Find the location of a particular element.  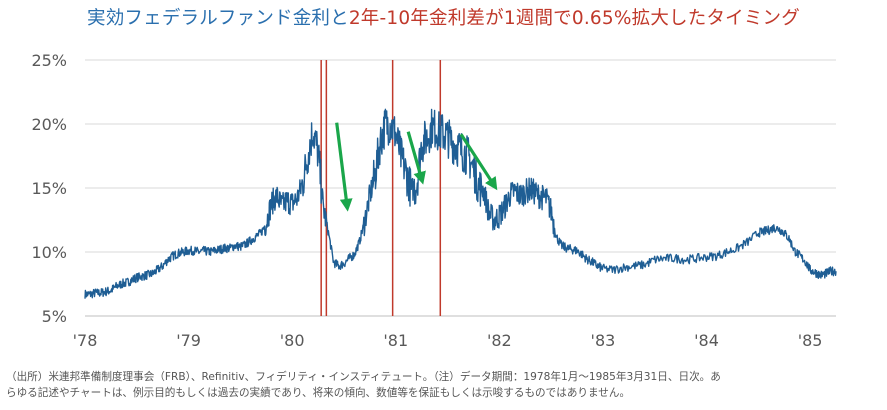

y-tick-label: 25% is located at coordinates (49, 60).